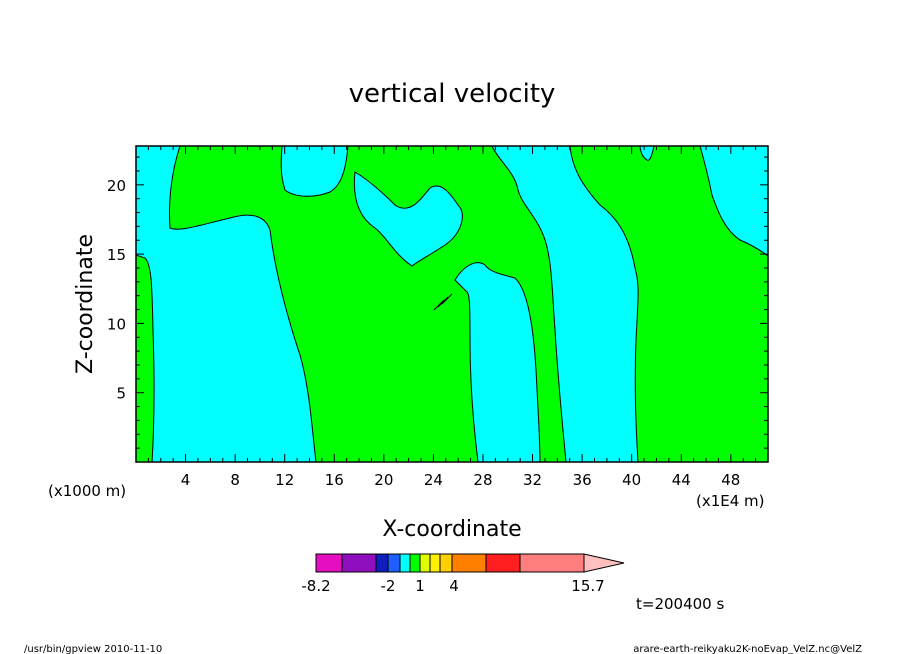 The image size is (904, 654). Describe the element at coordinates (85, 304) in the screenshot. I see `y-axis-label: Z-coordinate` at that location.